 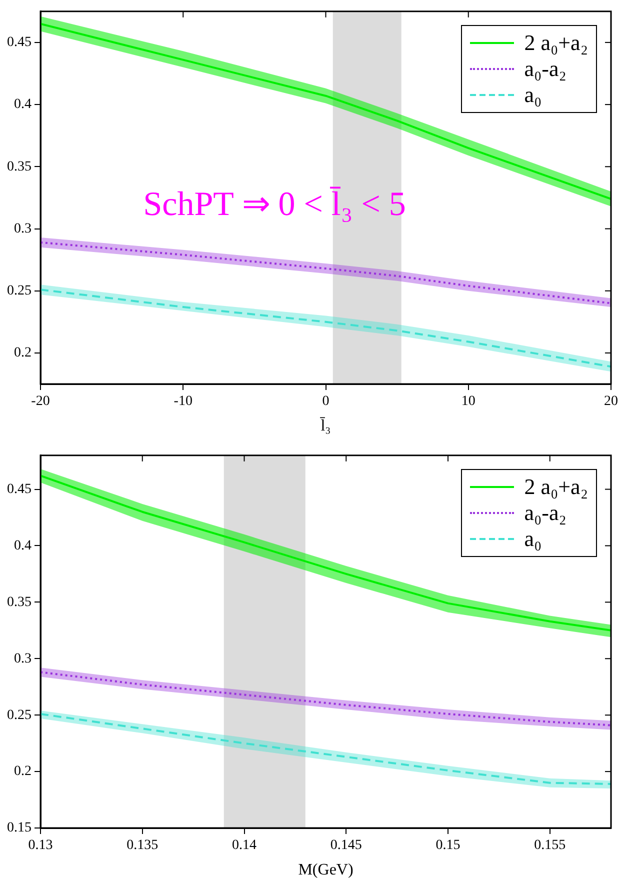 I want to click on x-tick-label: 0.145, so click(x=346, y=846).